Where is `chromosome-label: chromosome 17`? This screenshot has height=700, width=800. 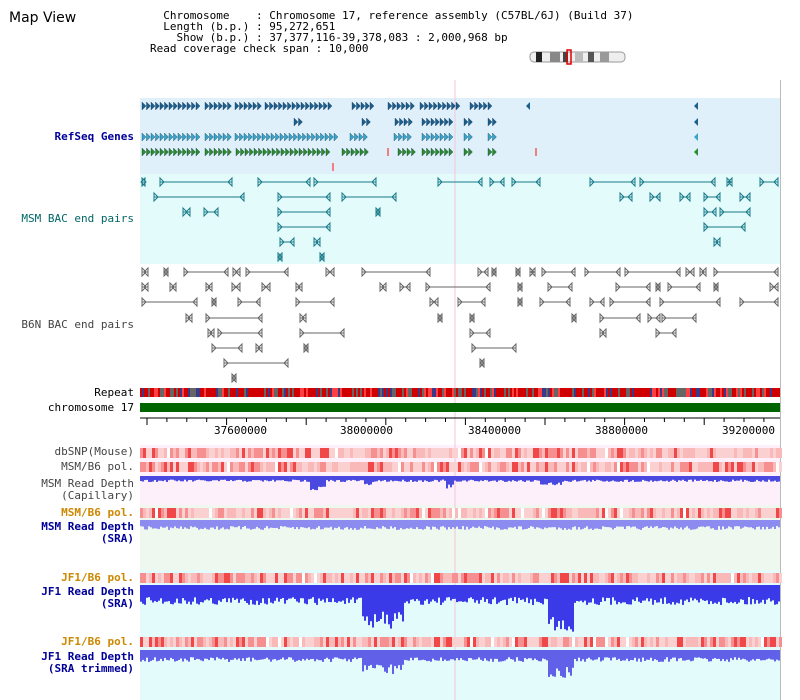
chromosome-label: chromosome 17 is located at coordinates (90, 407).